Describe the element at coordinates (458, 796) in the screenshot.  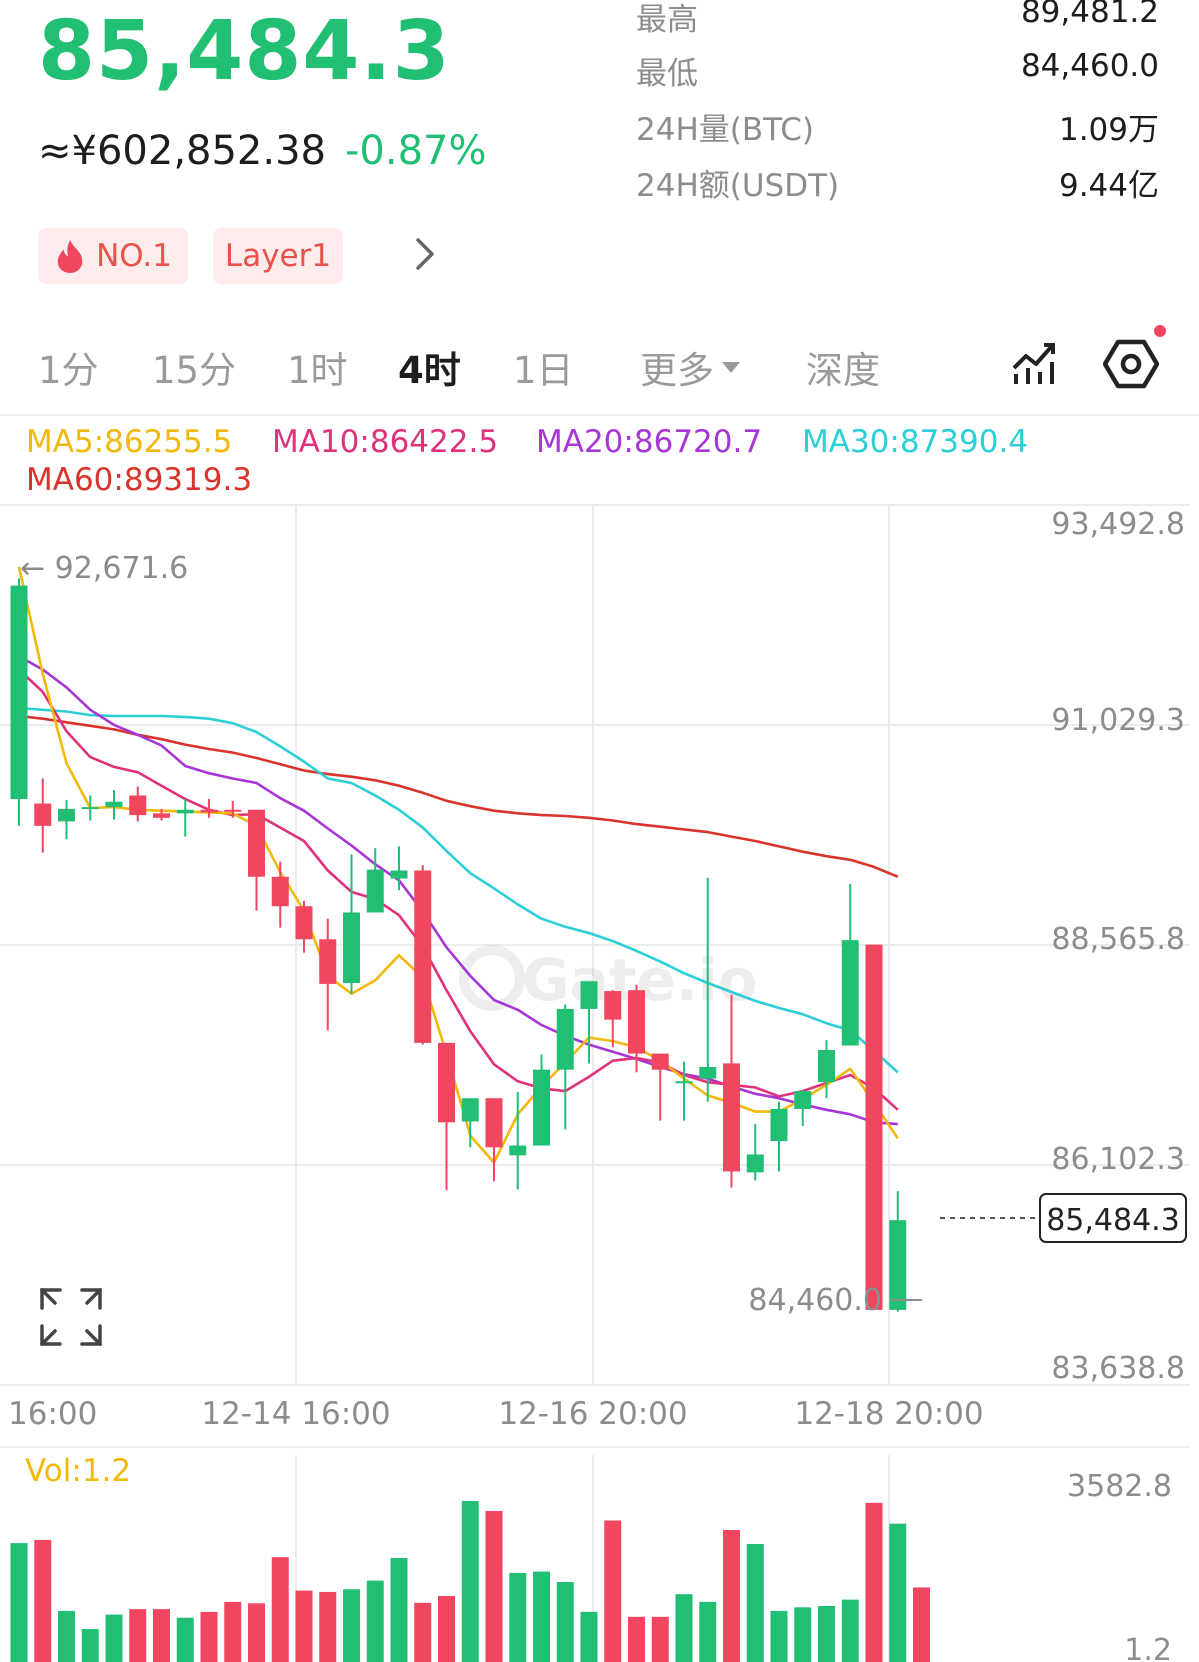
I see `ma60-line` at that location.